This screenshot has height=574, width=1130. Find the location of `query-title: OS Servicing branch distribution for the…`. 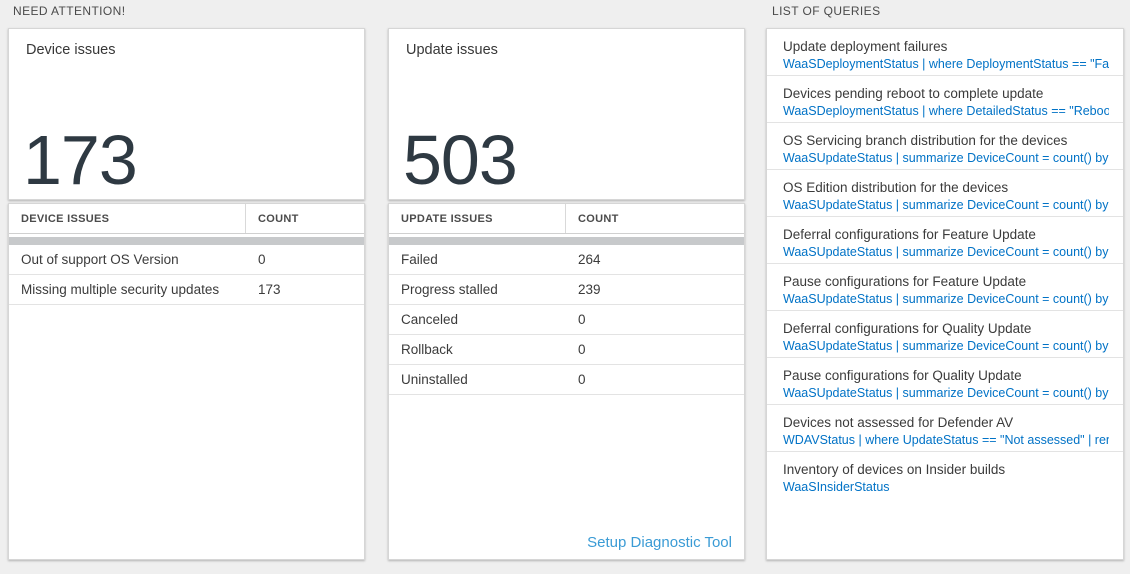

query-title: OS Servicing branch distribution for the… is located at coordinates (925, 140).